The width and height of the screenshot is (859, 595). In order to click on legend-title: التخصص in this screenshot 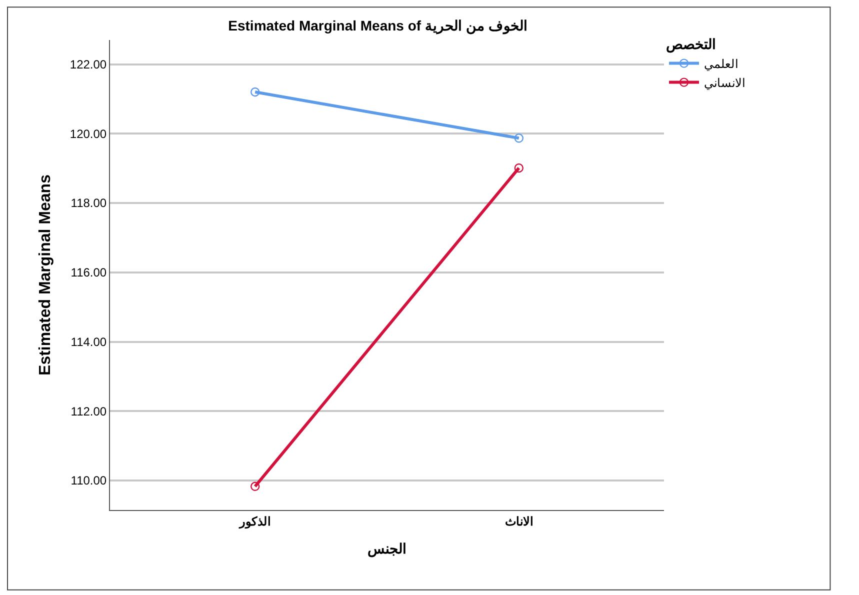, I will do `click(691, 44)`.